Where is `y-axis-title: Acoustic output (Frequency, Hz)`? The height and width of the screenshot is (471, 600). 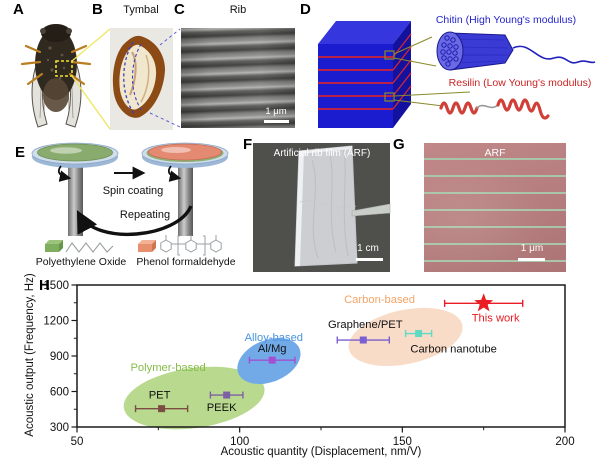
y-axis-title: Acoustic output (Frequency, Hz) is located at coordinates (30, 355).